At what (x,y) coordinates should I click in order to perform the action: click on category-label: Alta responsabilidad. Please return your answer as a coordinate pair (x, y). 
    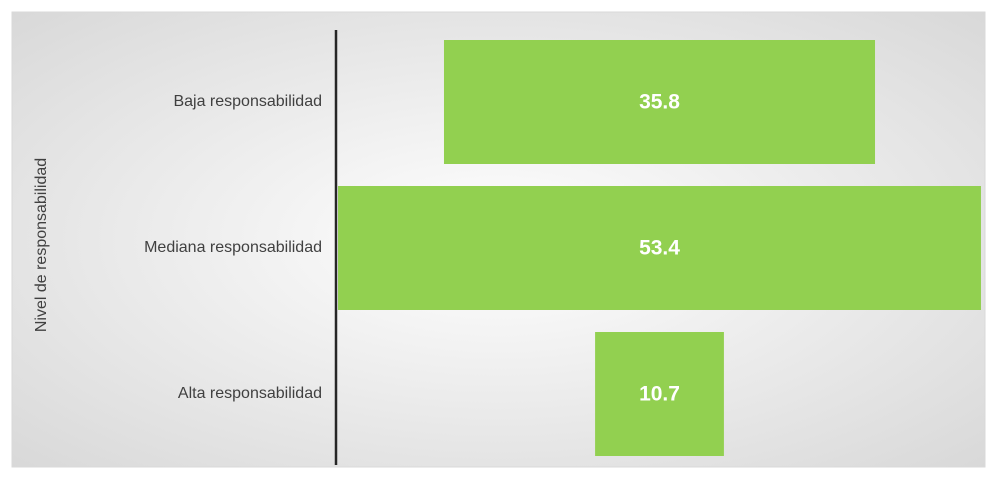
    Looking at the image, I should click on (250, 393).